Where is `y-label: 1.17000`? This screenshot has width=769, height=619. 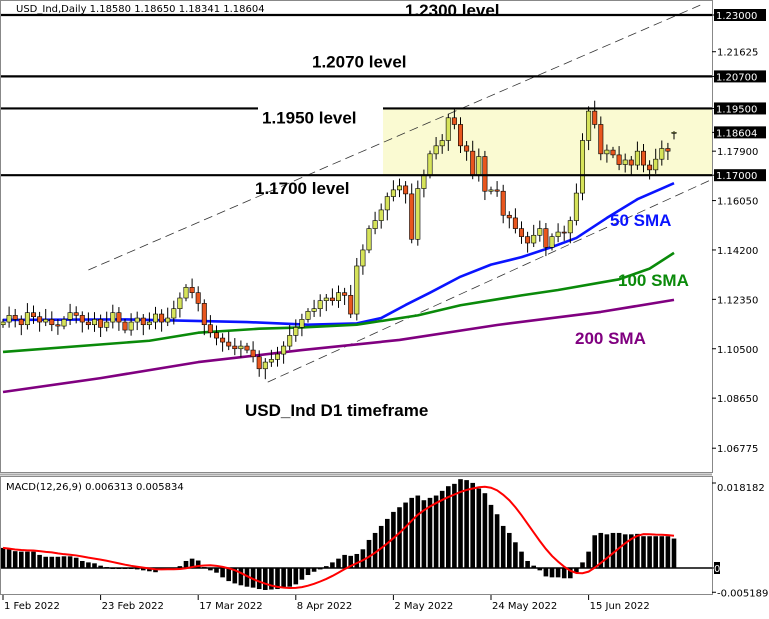
y-label: 1.17000 is located at coordinates (736, 176).